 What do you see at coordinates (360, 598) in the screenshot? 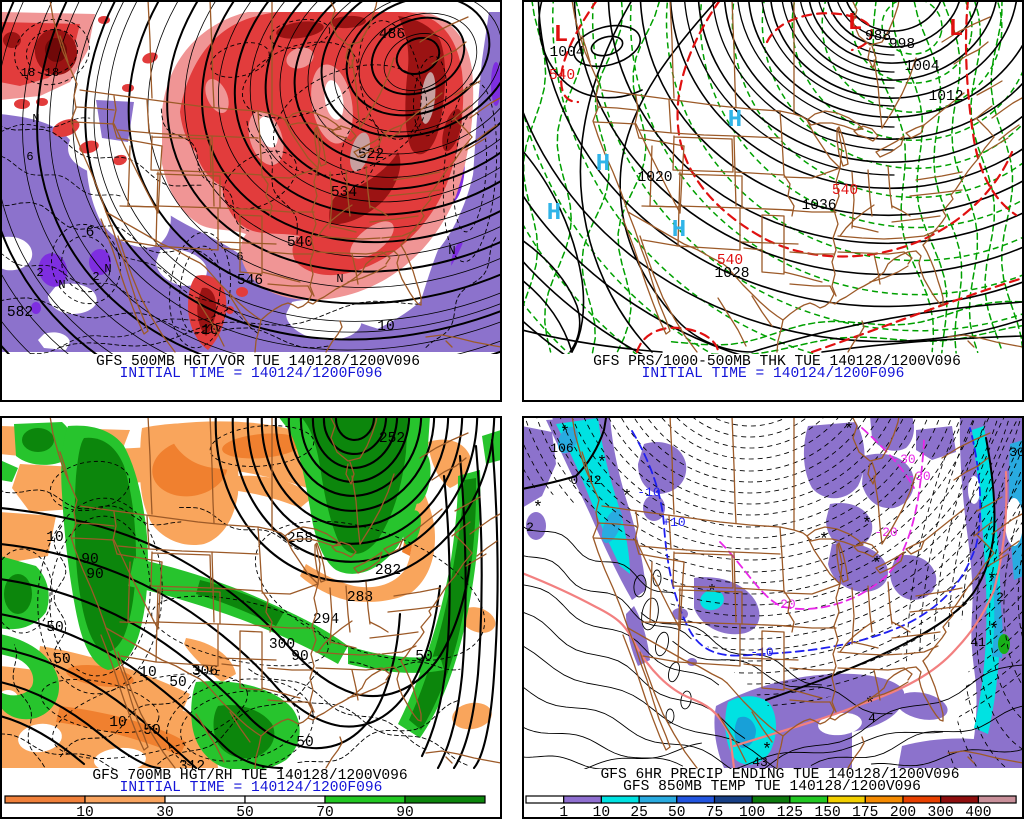
I see `svg-text: 288` at bounding box center [360, 598].